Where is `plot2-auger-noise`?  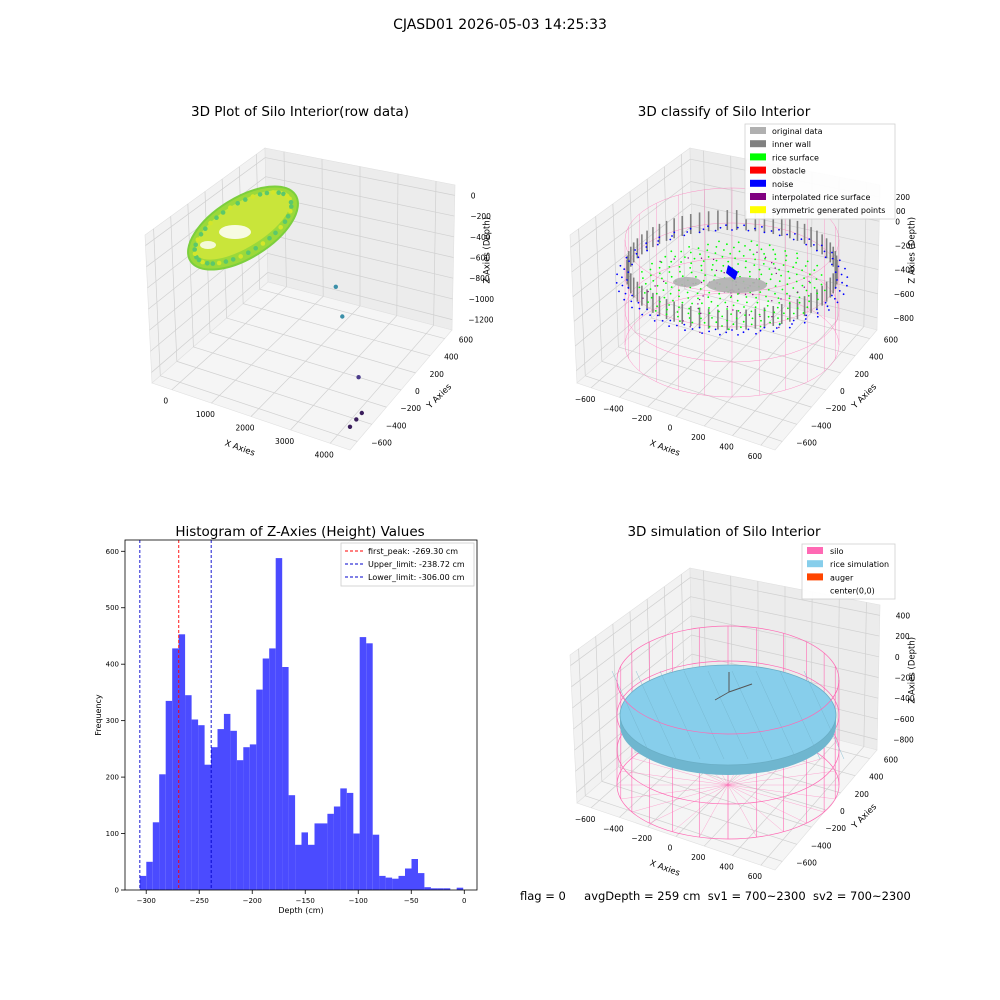
plot2-auger-noise is located at coordinates (732, 272).